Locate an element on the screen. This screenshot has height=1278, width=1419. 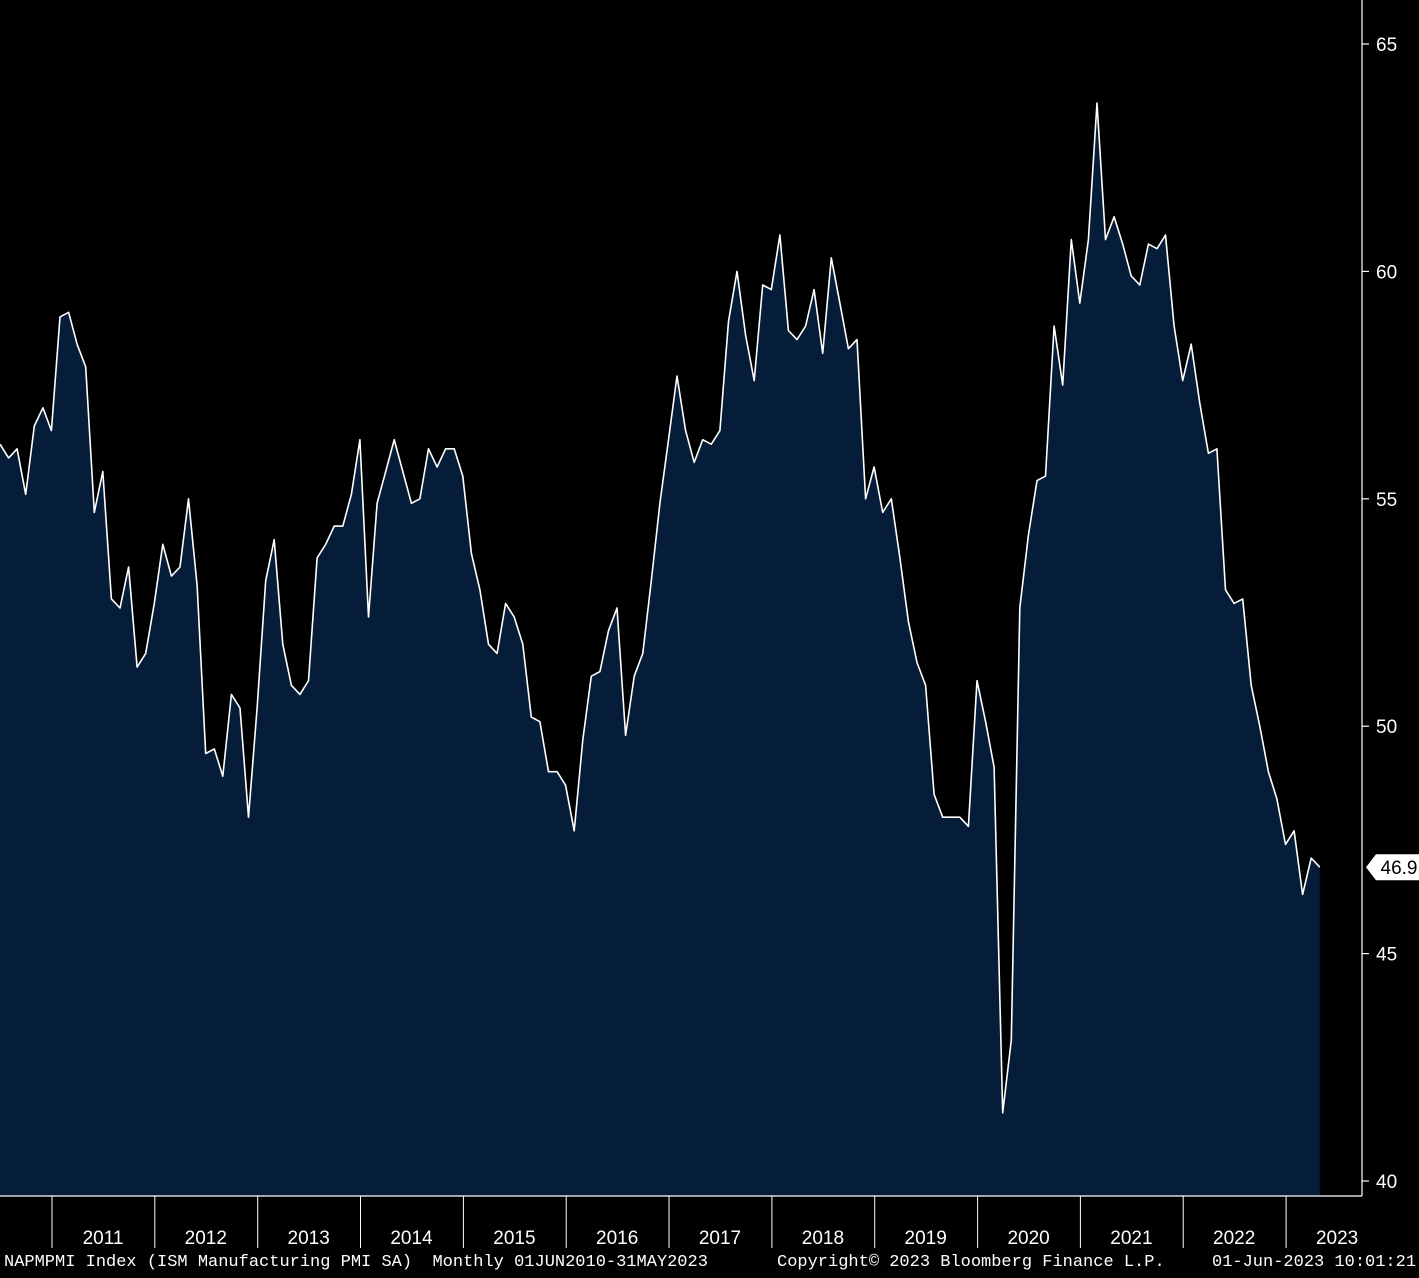
x-tick-label: 2018 is located at coordinates (823, 1238).